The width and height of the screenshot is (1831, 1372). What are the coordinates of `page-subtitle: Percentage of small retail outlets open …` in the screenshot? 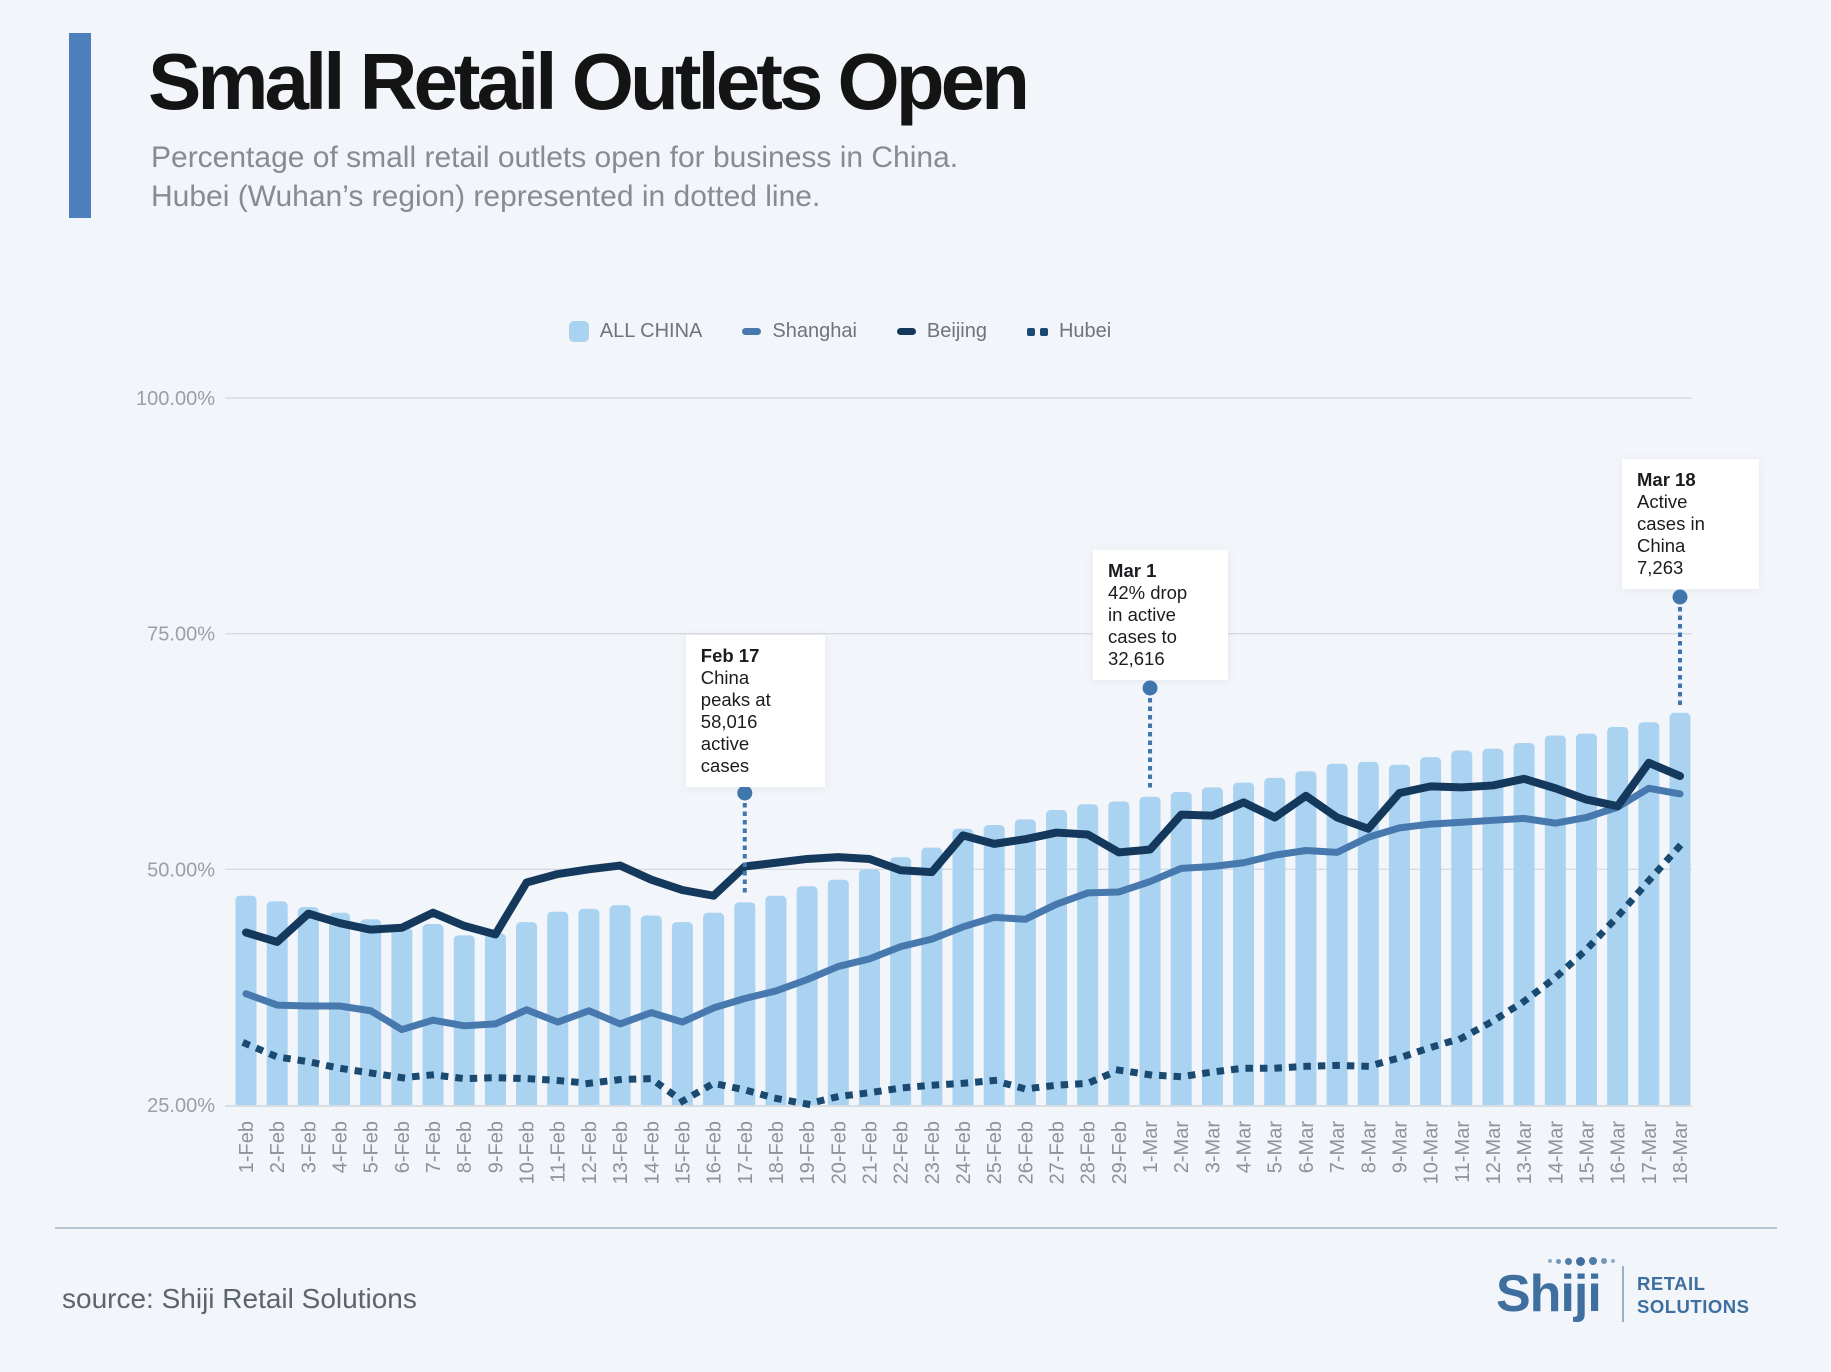 It's located at (554, 177).